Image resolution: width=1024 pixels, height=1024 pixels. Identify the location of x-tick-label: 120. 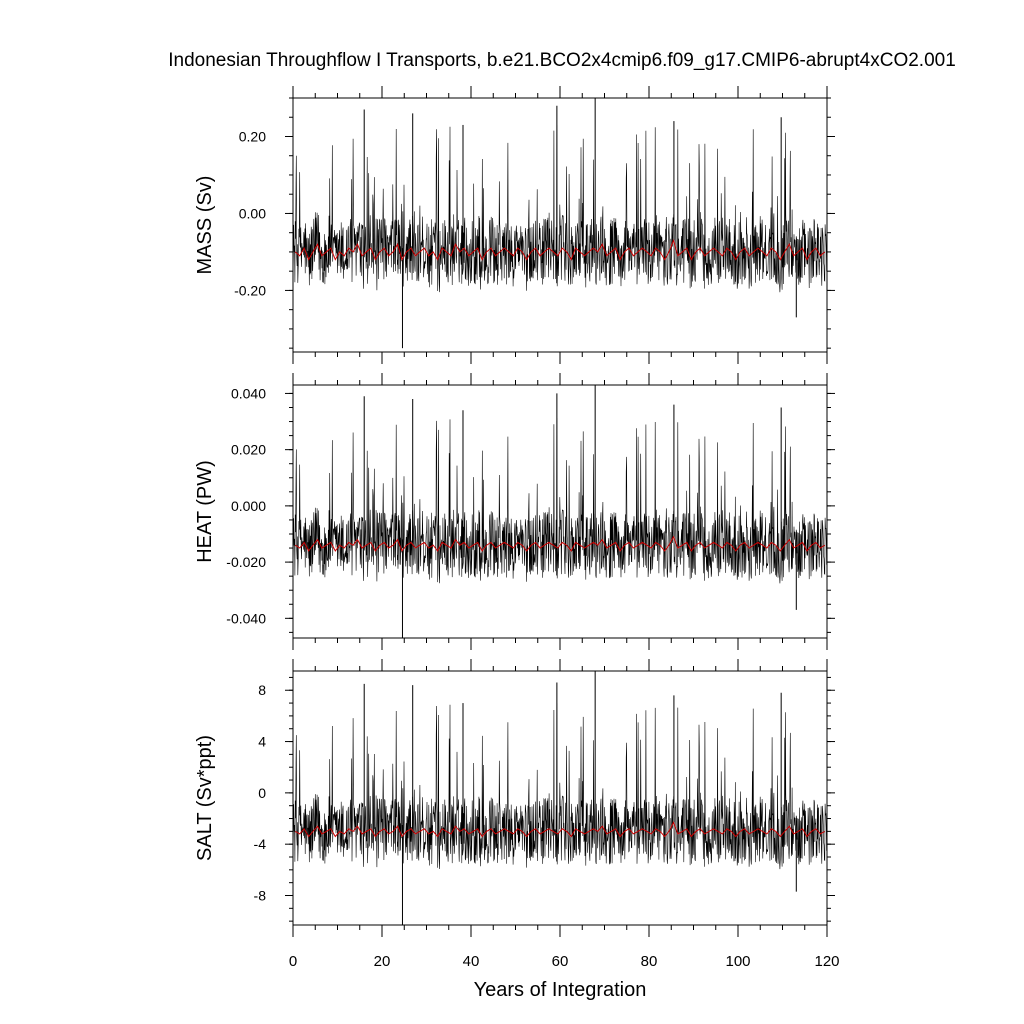
(826, 961).